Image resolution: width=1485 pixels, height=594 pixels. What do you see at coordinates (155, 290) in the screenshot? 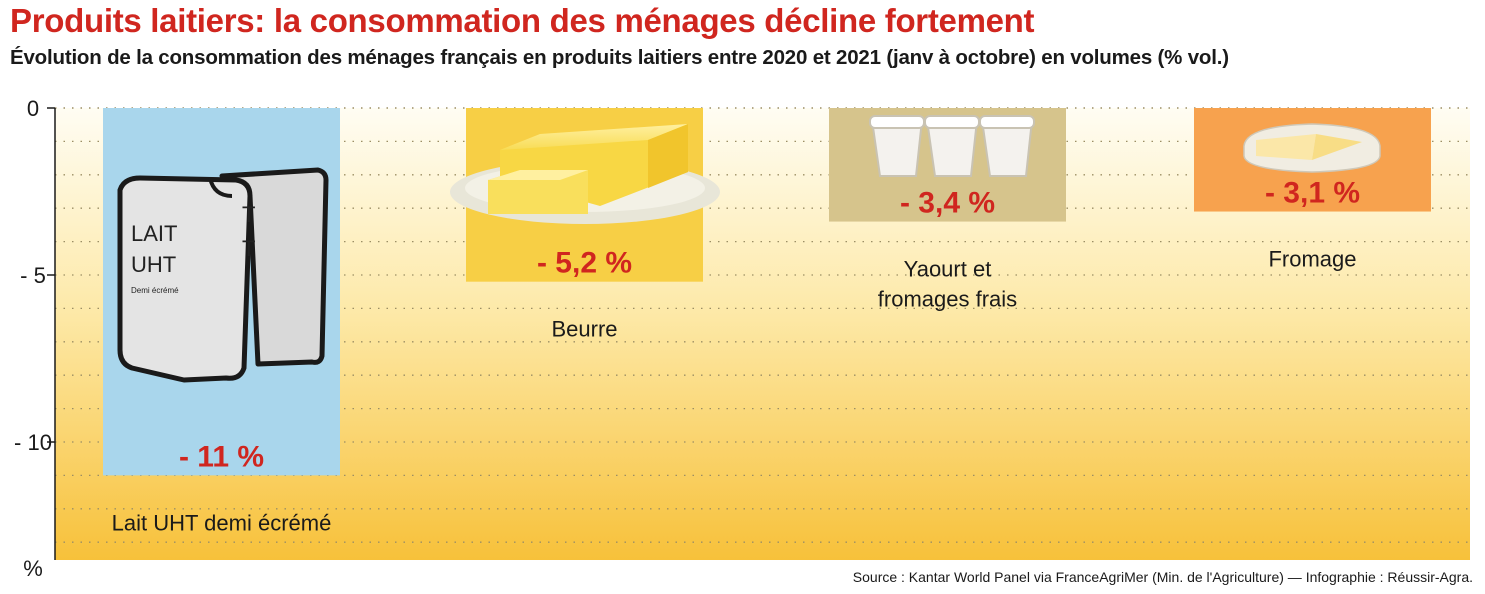
I see `carton-text-demi-ecreme: Demi écrémé` at bounding box center [155, 290].